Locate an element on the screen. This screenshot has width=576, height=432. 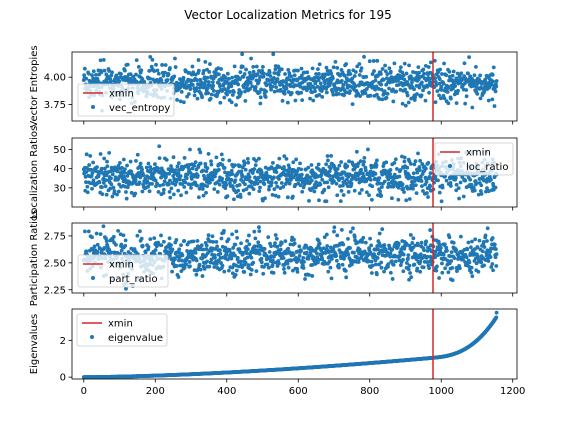
y-tick-label: 3.75 is located at coordinates (55, 105).